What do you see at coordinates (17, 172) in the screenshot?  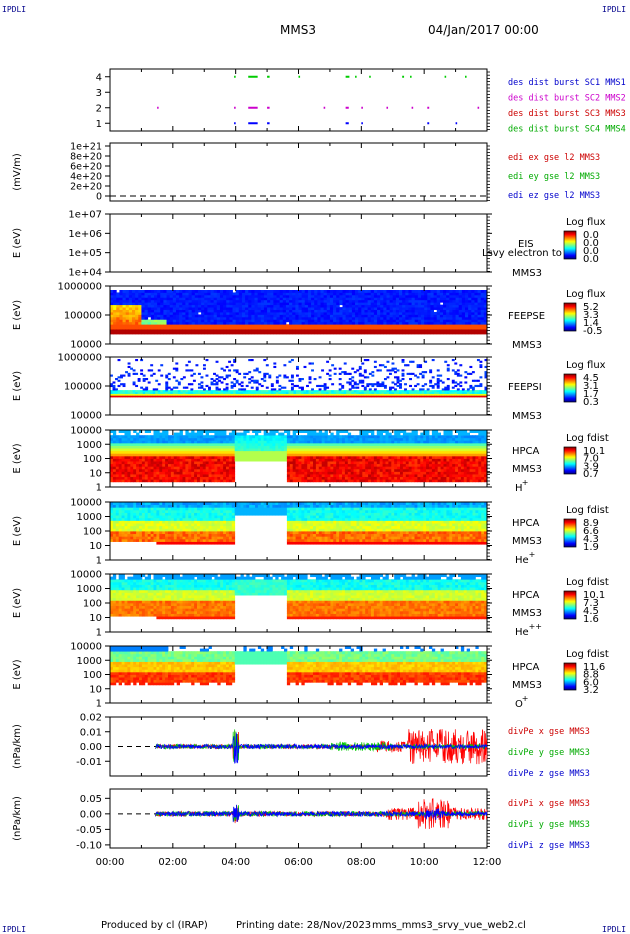 I see `efield-y-axis-label: (mV/m)` at bounding box center [17, 172].